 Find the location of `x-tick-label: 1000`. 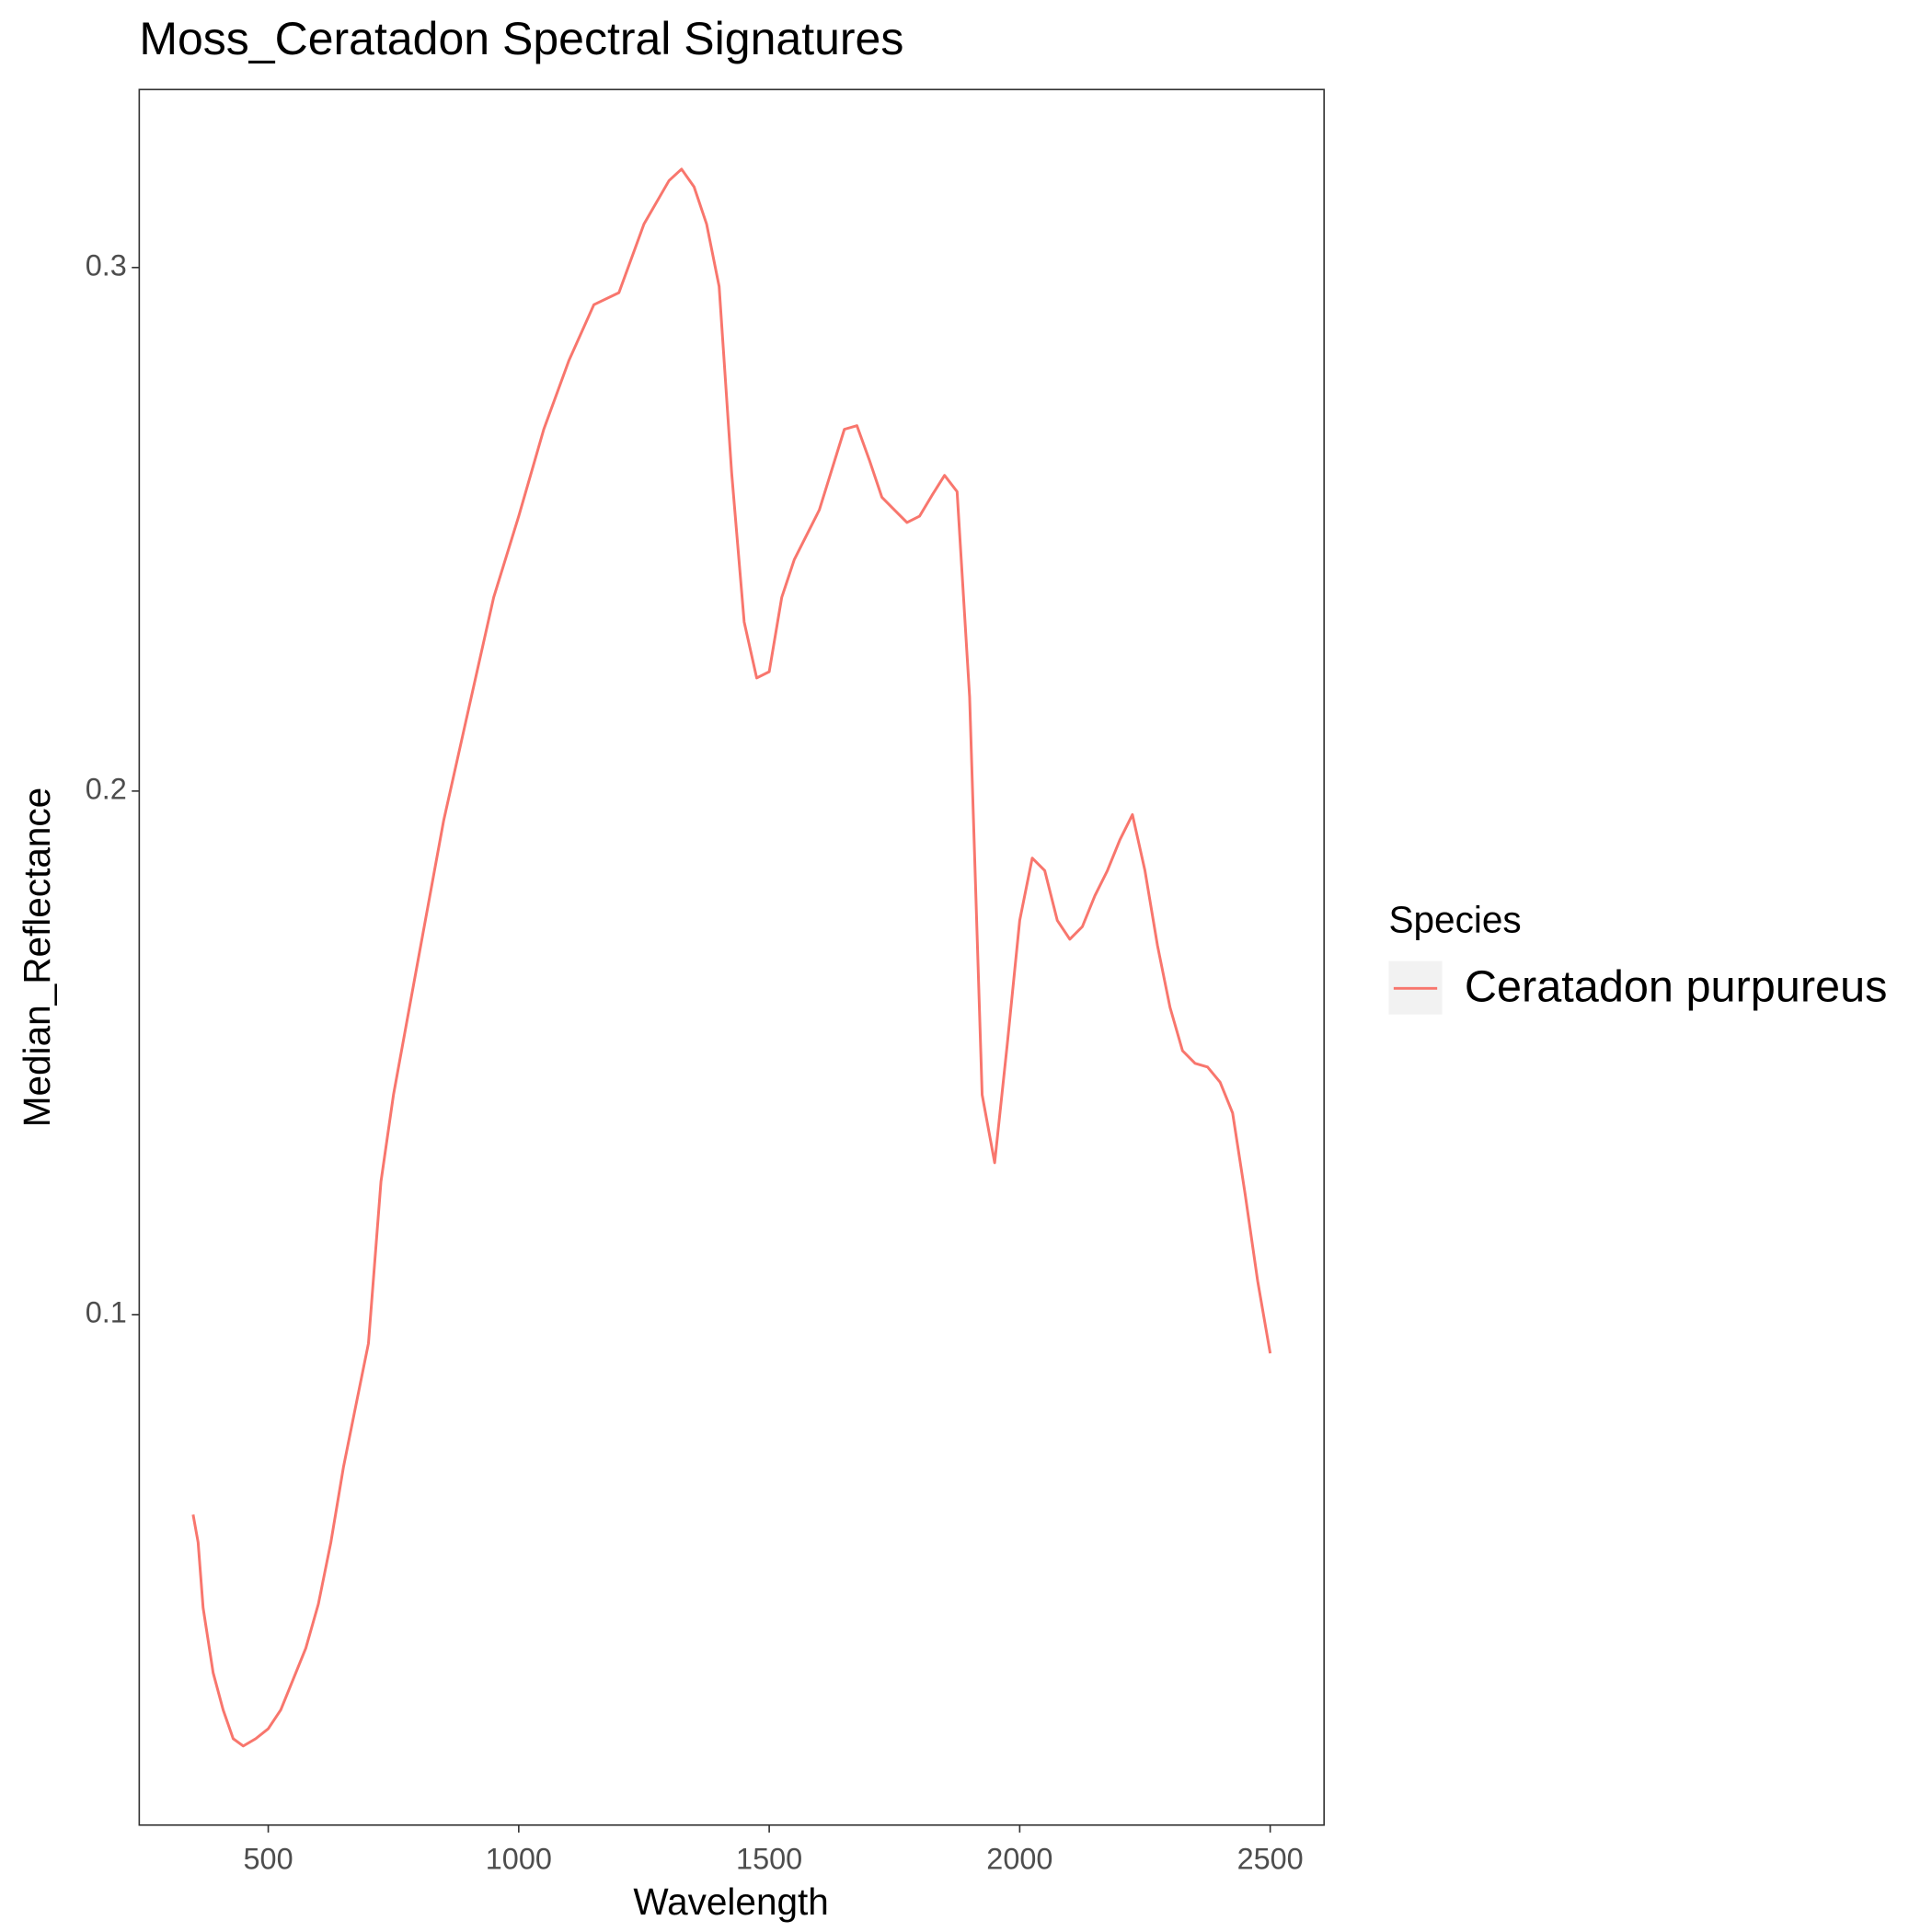

x-tick-label: 1000 is located at coordinates (519, 1859).